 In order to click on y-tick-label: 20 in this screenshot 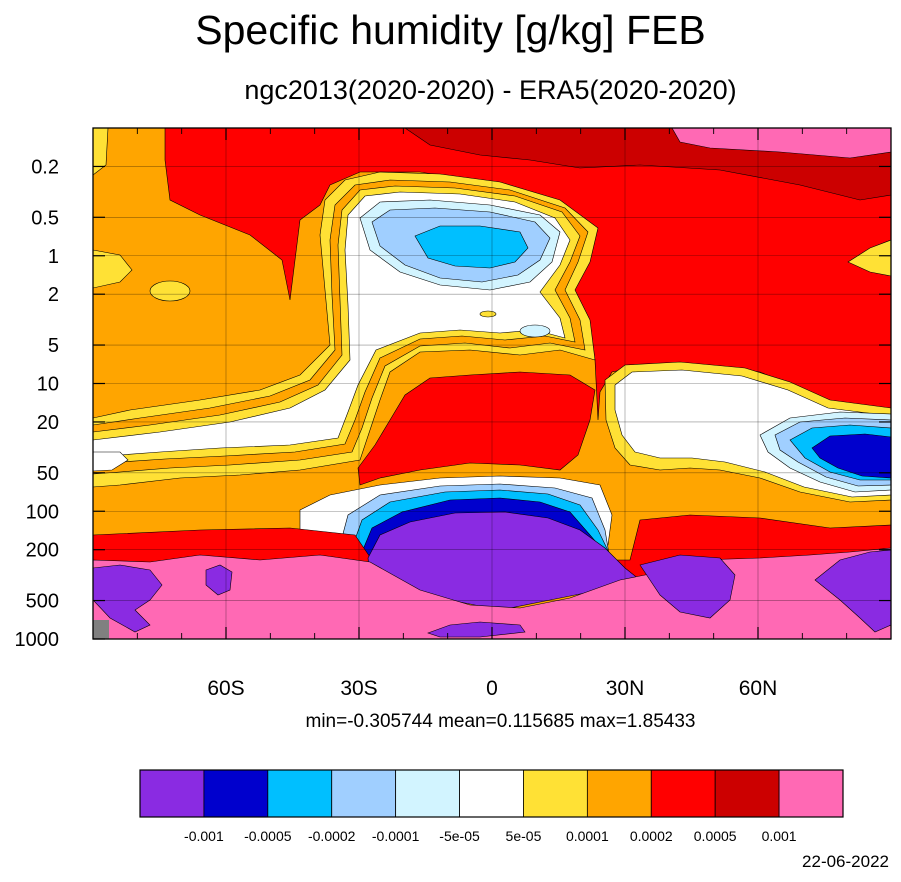, I will do `click(48, 423)`.